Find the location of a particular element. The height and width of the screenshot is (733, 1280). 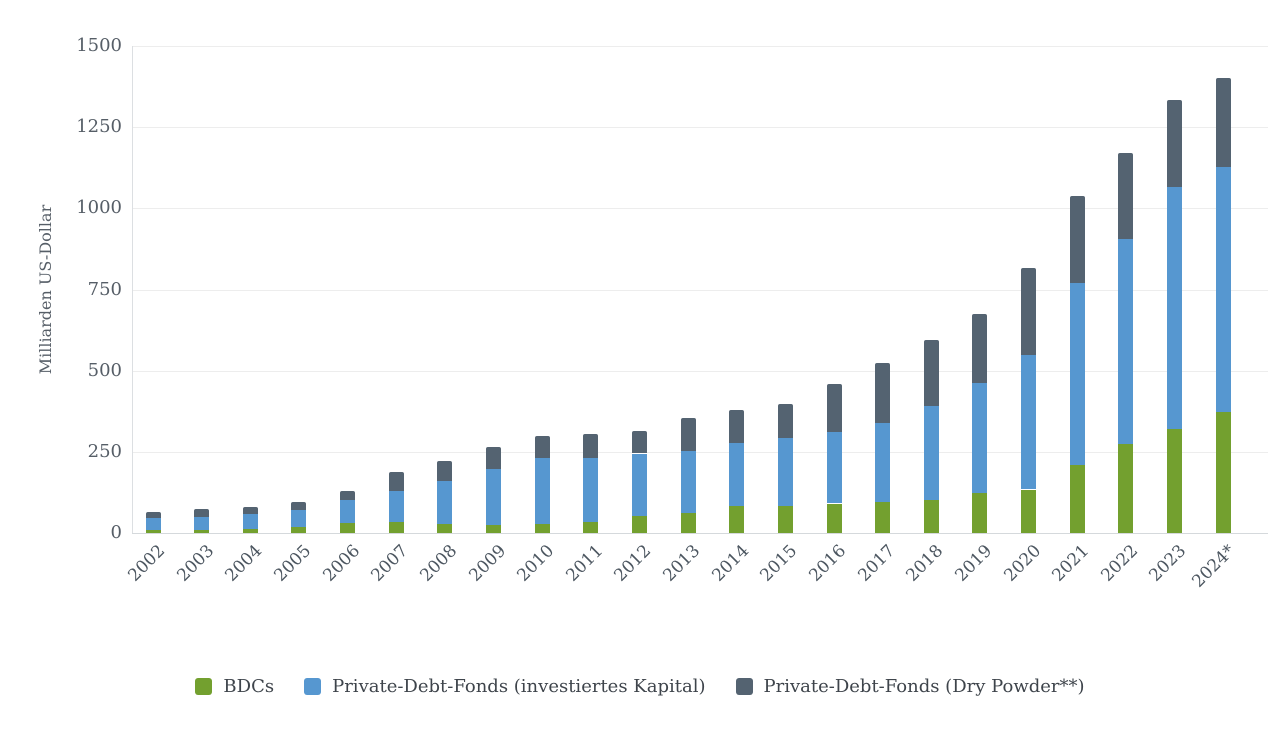

bar-segment-2007-series2 is located at coordinates (396, 481).